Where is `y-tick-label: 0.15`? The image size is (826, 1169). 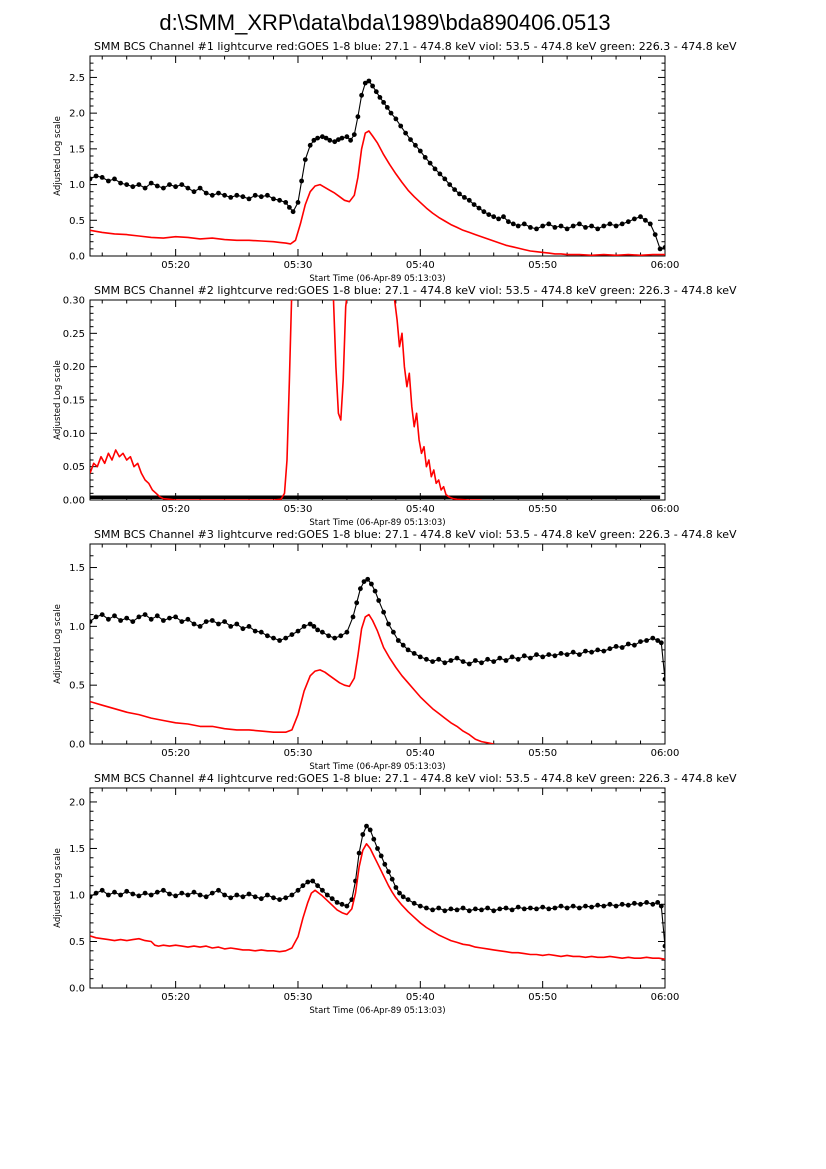
y-tick-label: 0.15 is located at coordinates (74, 401).